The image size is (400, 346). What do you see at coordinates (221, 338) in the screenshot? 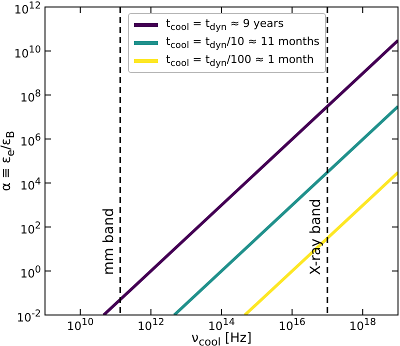
I see `x-axis-title: ν$_{cool}$ [Hz]` at bounding box center [221, 338].